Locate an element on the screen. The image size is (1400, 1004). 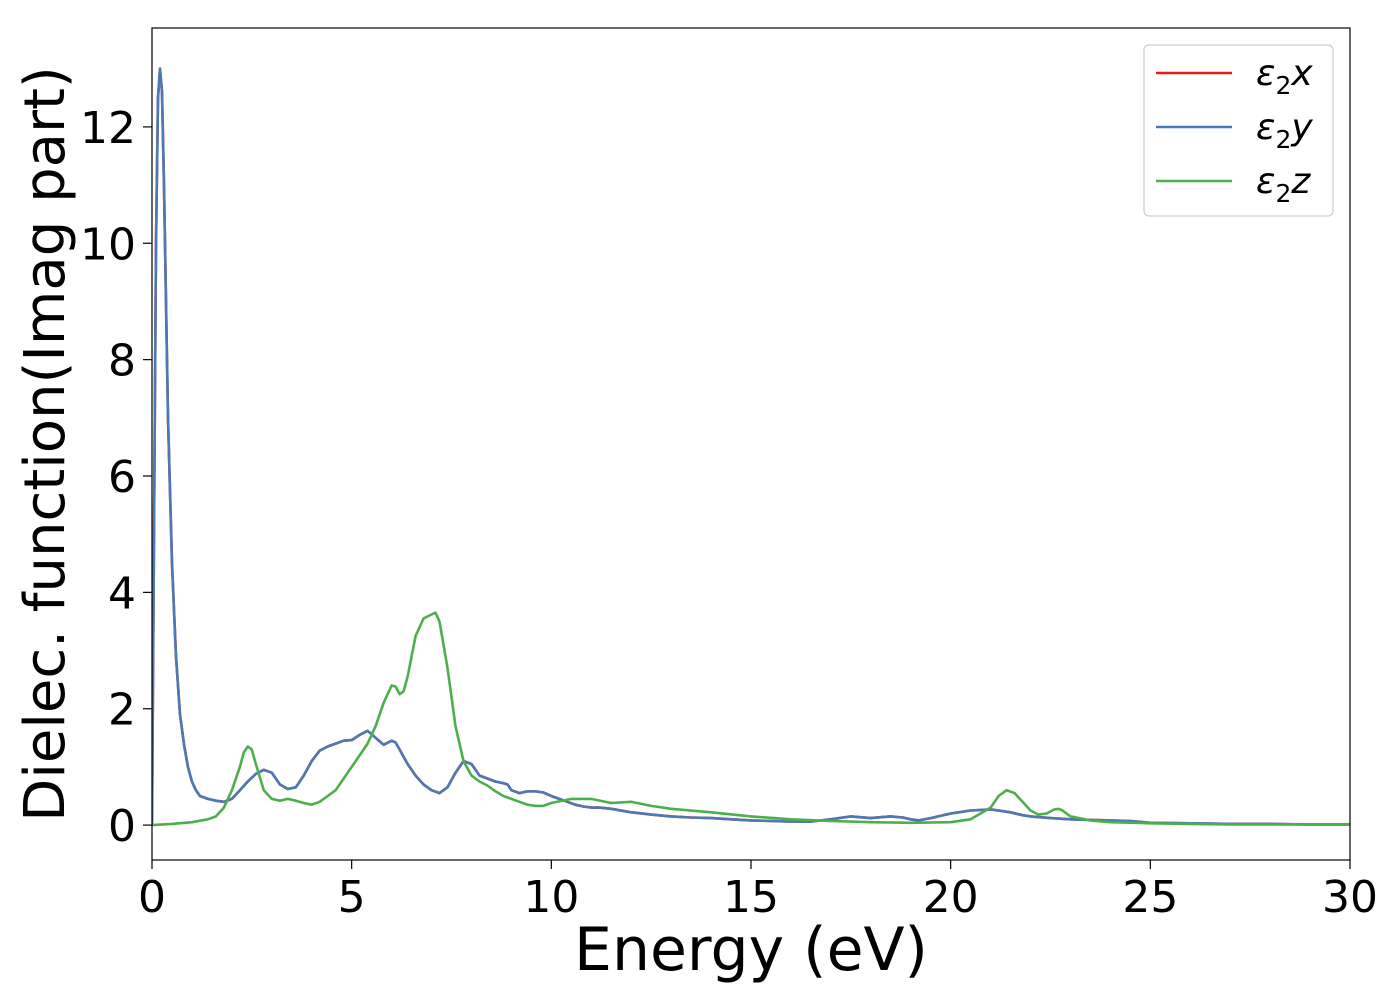
y-tick-label: 6 is located at coordinates (122, 477).